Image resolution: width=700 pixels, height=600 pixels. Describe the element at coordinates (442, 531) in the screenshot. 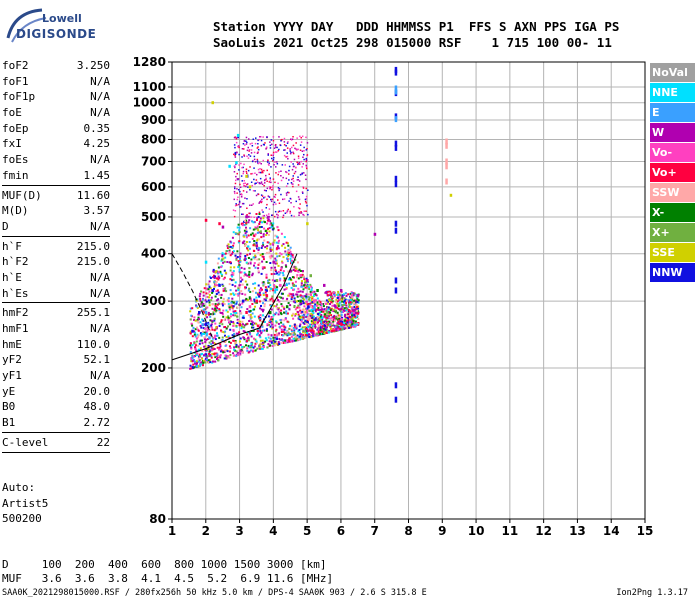

I see `x-tick-label: 9` at that location.